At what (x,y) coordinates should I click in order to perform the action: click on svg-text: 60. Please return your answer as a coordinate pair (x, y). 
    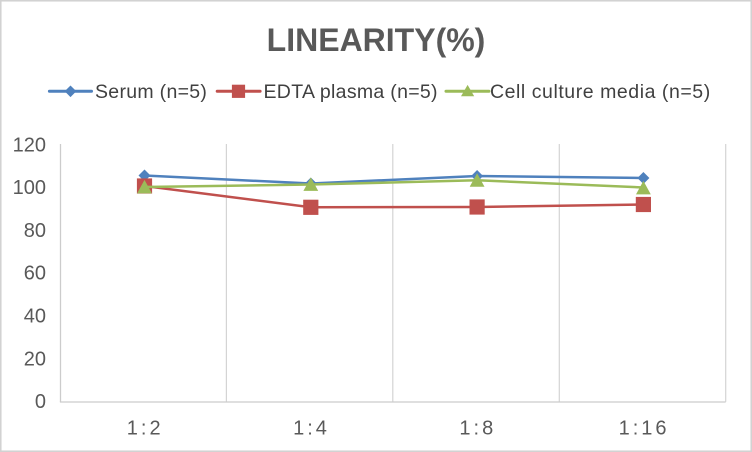
    Looking at the image, I should click on (35, 274).